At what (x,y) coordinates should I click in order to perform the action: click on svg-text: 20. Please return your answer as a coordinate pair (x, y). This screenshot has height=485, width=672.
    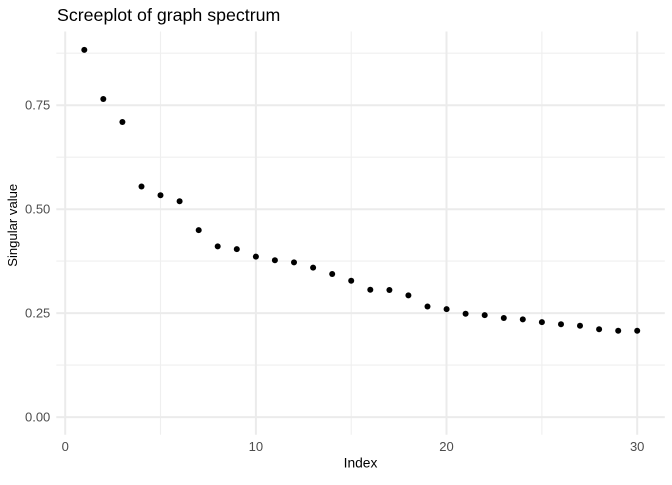
    Looking at the image, I should click on (446, 446).